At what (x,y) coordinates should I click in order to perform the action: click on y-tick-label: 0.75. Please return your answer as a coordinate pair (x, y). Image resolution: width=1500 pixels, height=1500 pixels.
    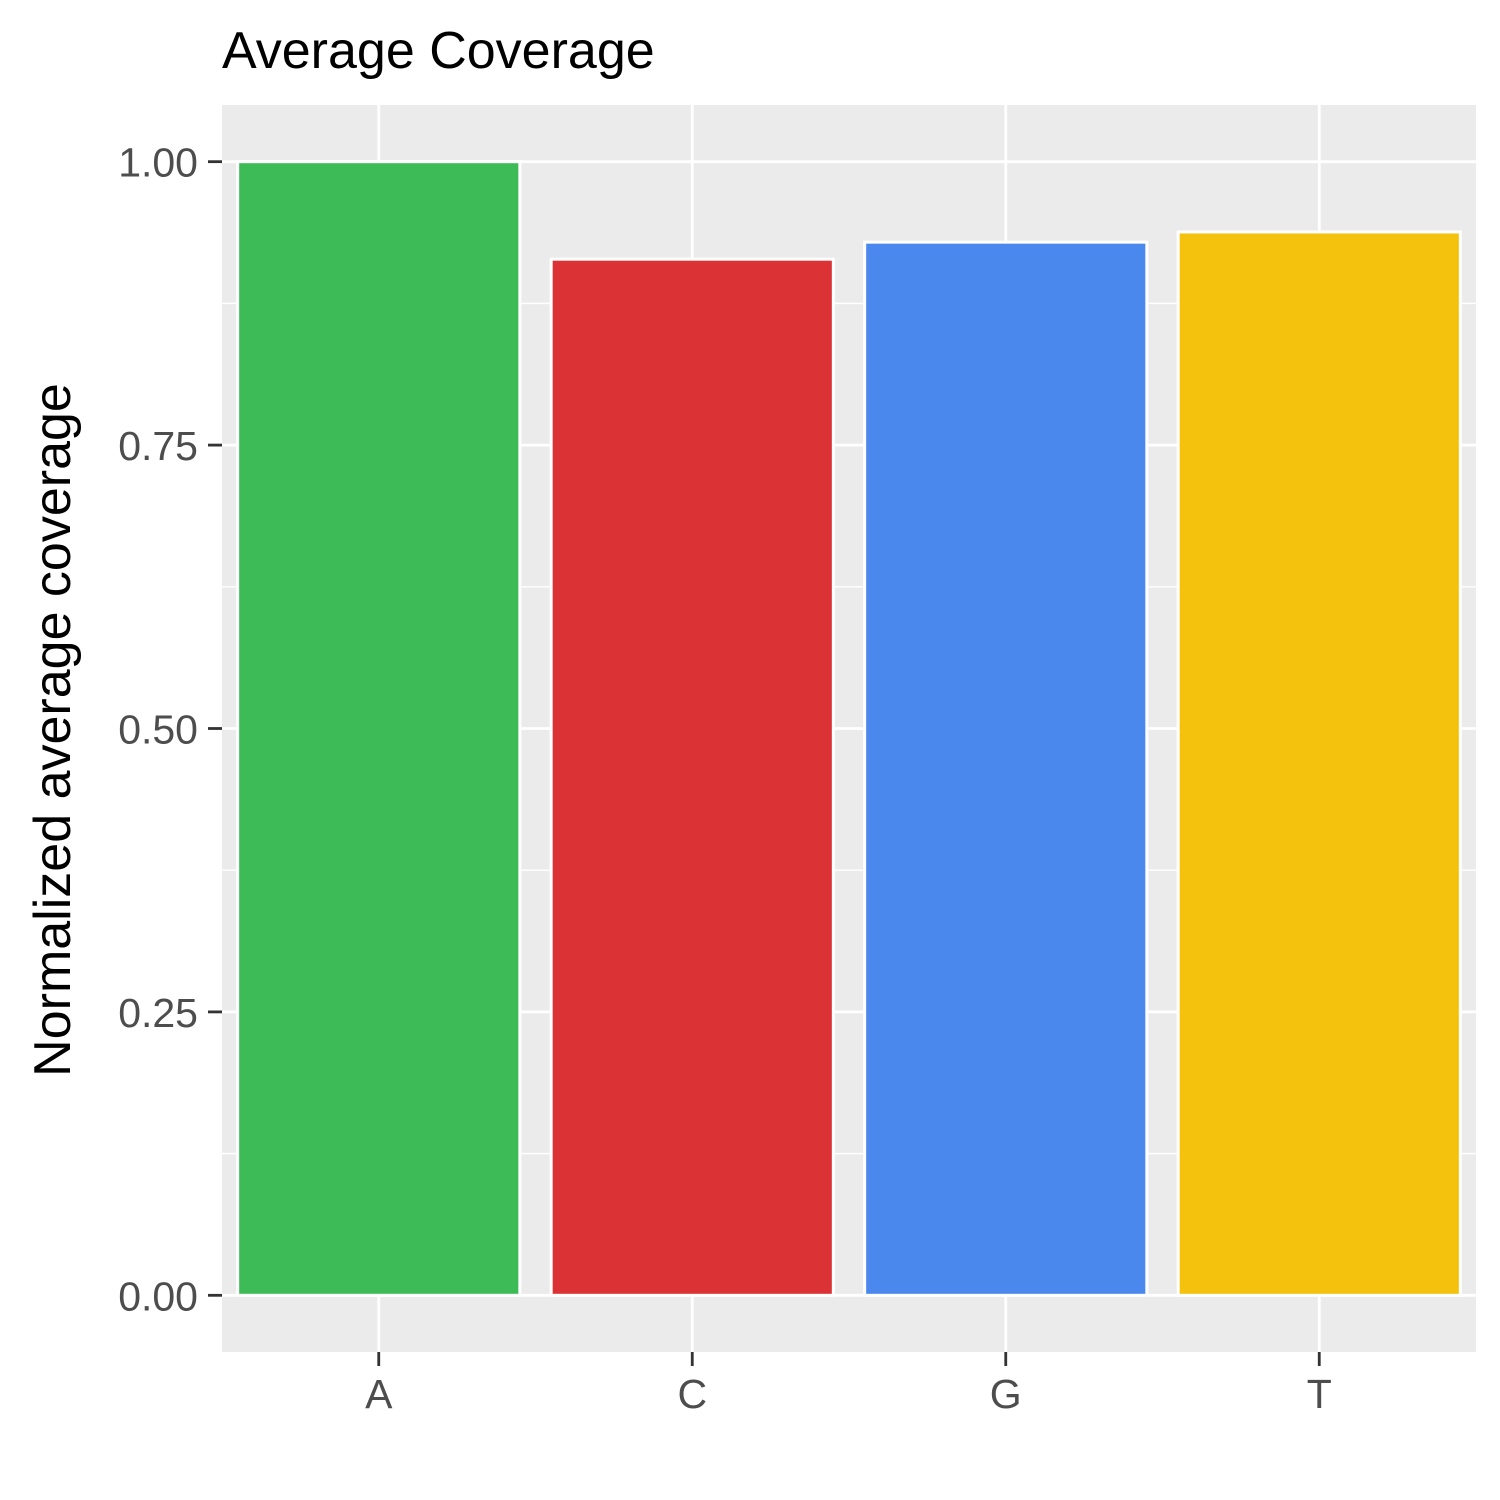
    Looking at the image, I should click on (158, 446).